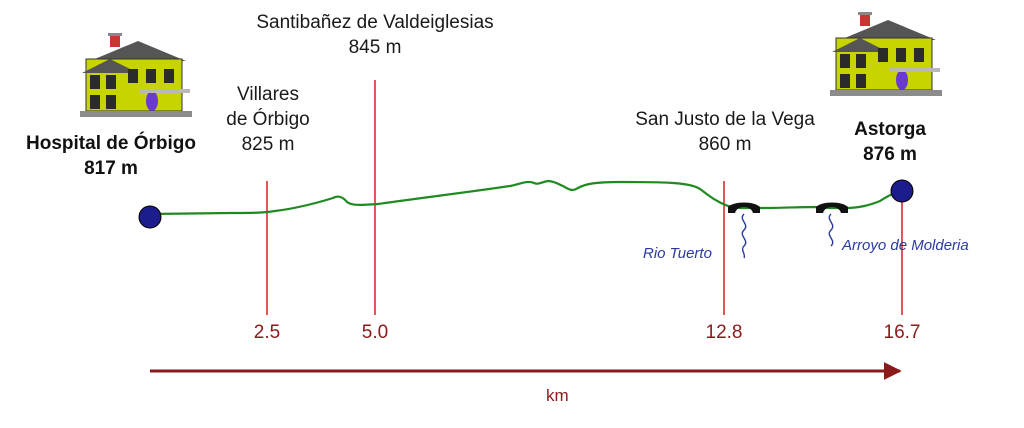 The image size is (1024, 428). What do you see at coordinates (557, 395) in the screenshot?
I see `km-axis-label: km` at bounding box center [557, 395].